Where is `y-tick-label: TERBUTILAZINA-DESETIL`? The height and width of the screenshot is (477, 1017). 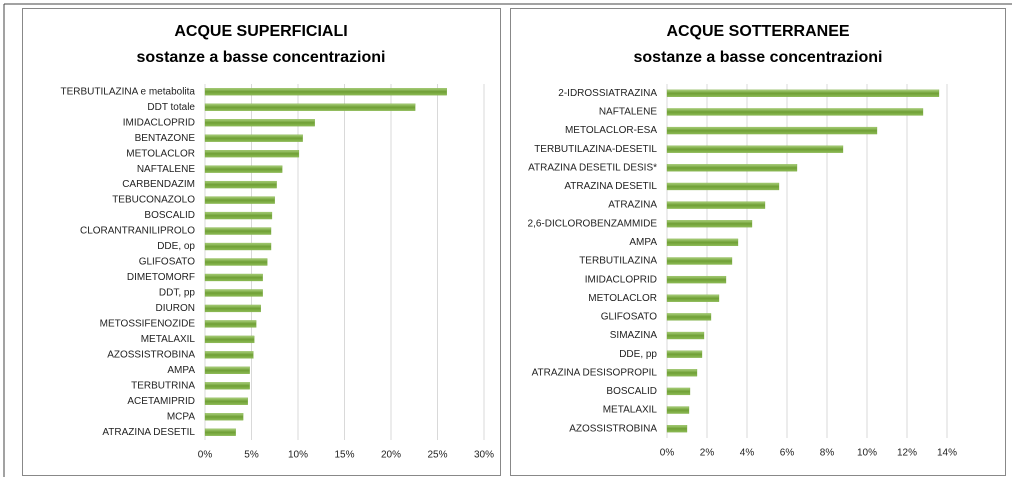 y-tick-label: TERBUTILAZINA-DESETIL is located at coordinates (595, 149).